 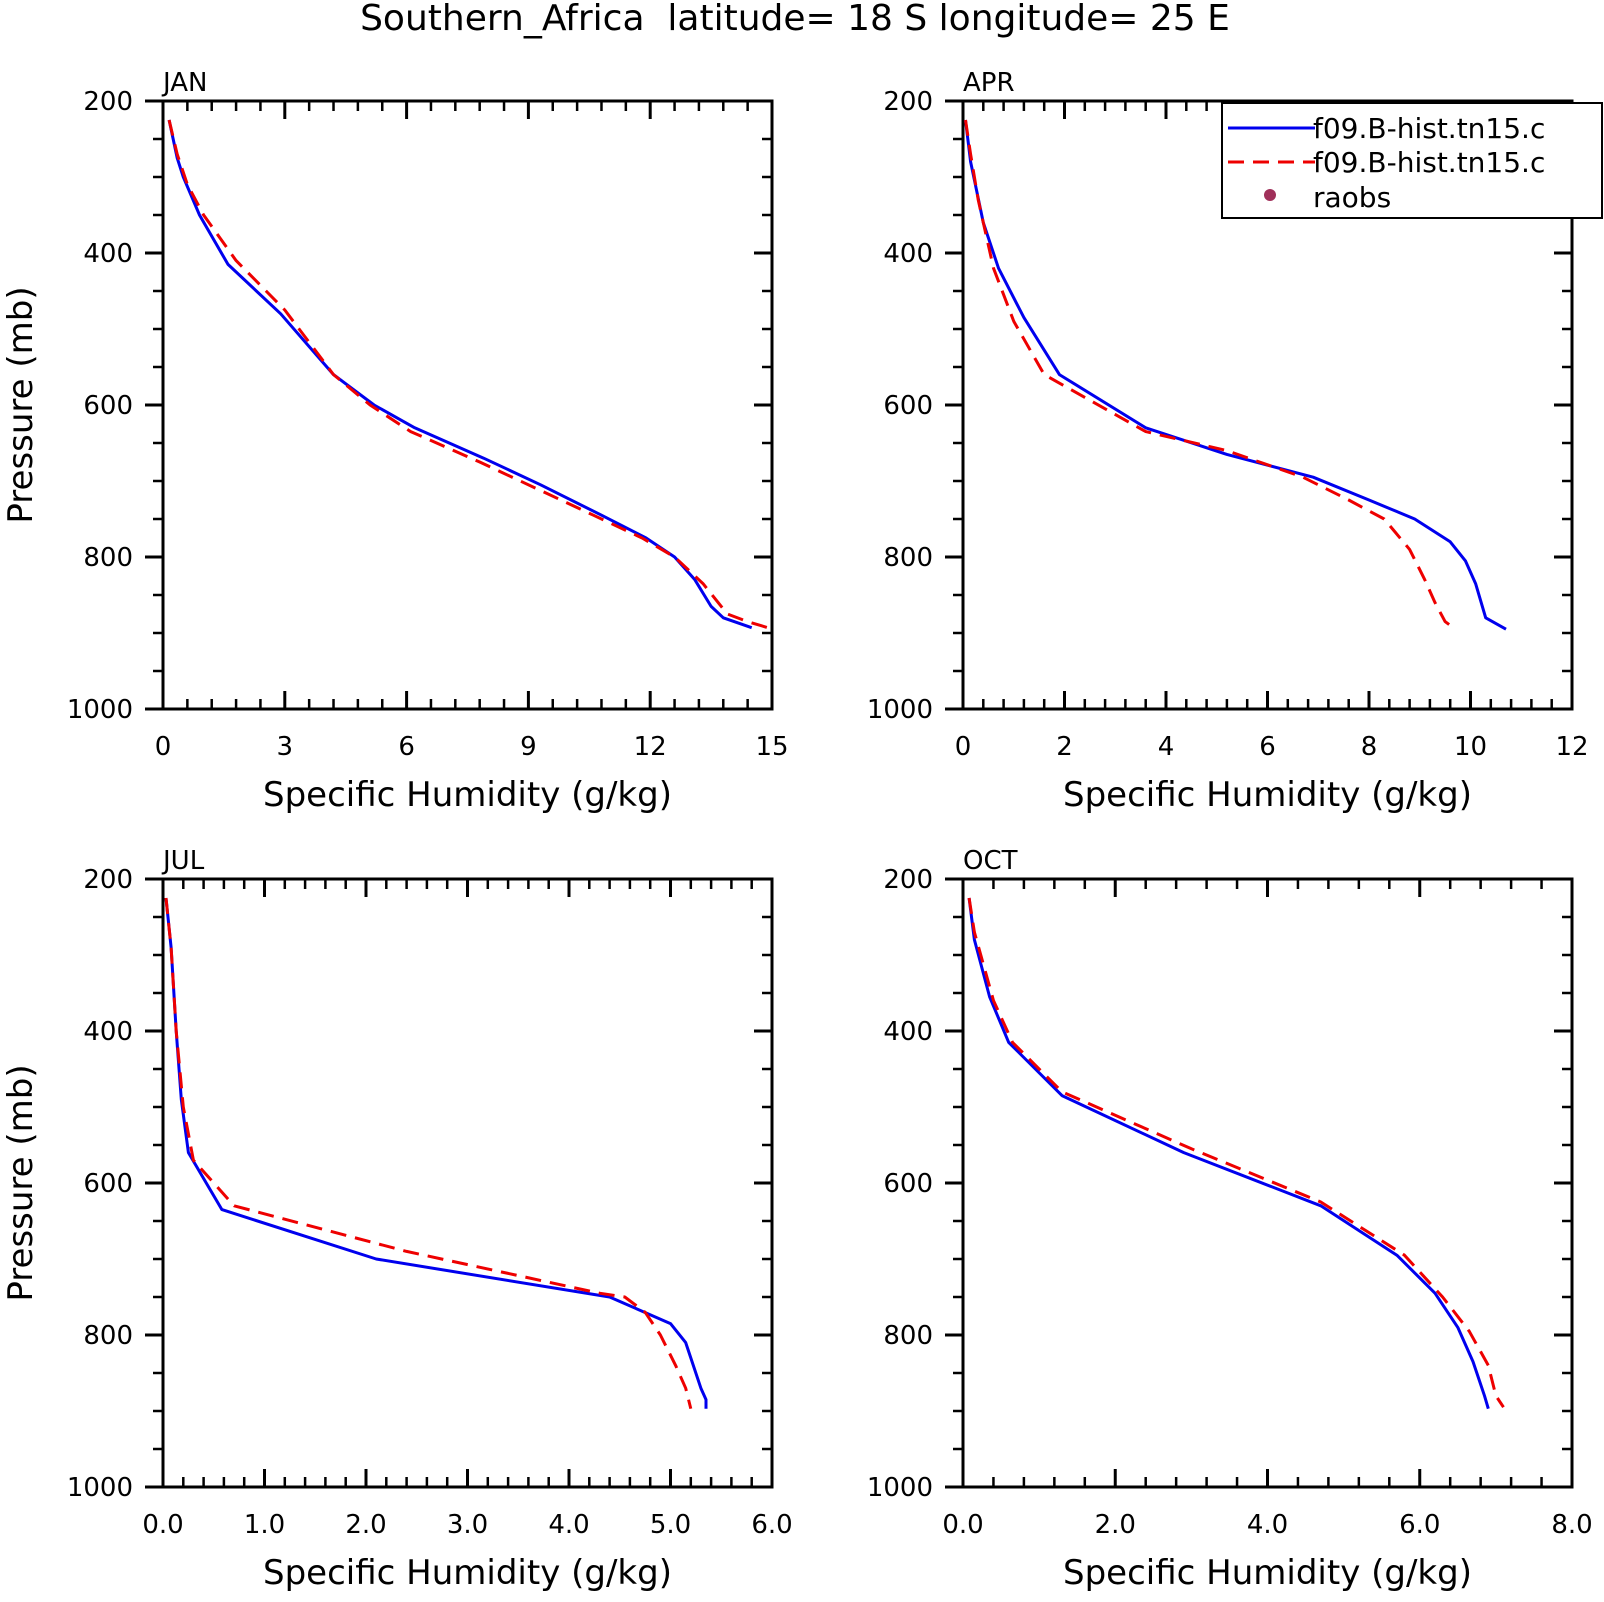 What do you see at coordinates (1369, 747) in the screenshot?
I see `x-tick-label: 8` at bounding box center [1369, 747].